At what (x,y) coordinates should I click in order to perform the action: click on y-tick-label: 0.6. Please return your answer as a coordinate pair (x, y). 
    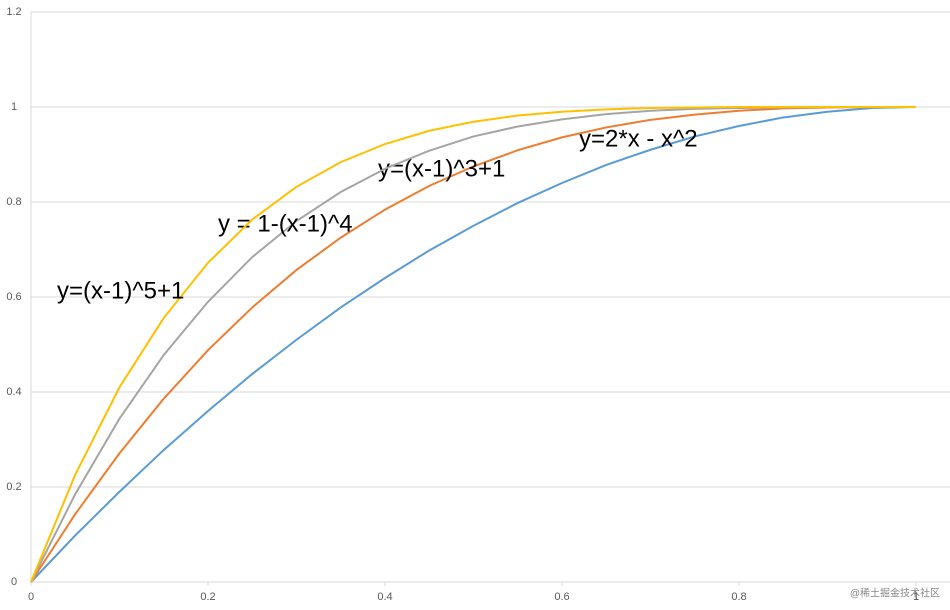
    Looking at the image, I should click on (13, 297).